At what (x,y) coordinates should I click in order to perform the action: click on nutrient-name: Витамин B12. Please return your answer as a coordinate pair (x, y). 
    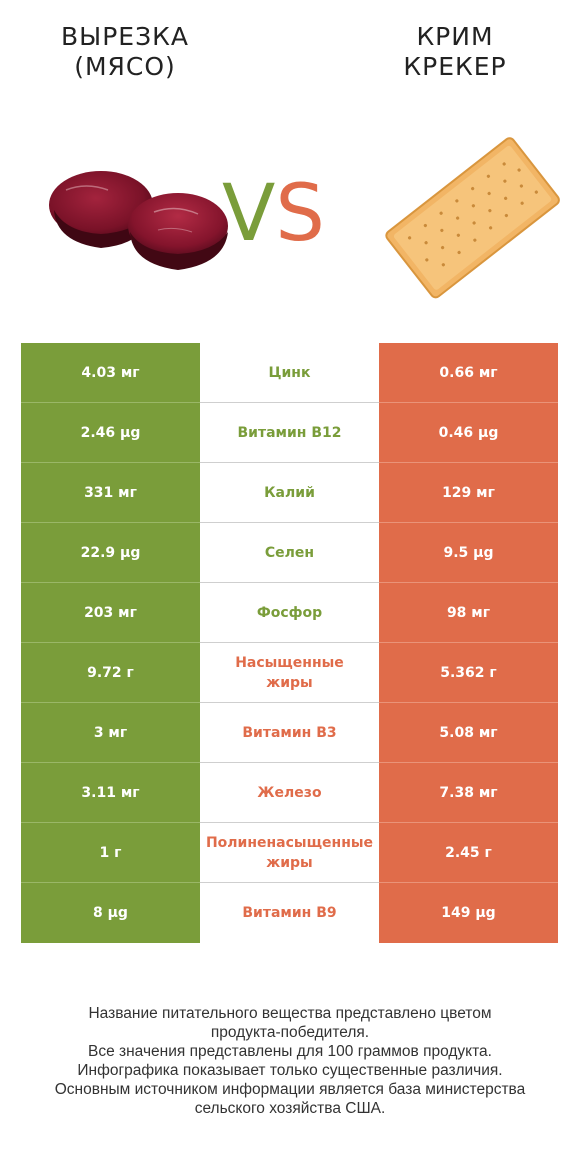
    Looking at the image, I should click on (289, 432).